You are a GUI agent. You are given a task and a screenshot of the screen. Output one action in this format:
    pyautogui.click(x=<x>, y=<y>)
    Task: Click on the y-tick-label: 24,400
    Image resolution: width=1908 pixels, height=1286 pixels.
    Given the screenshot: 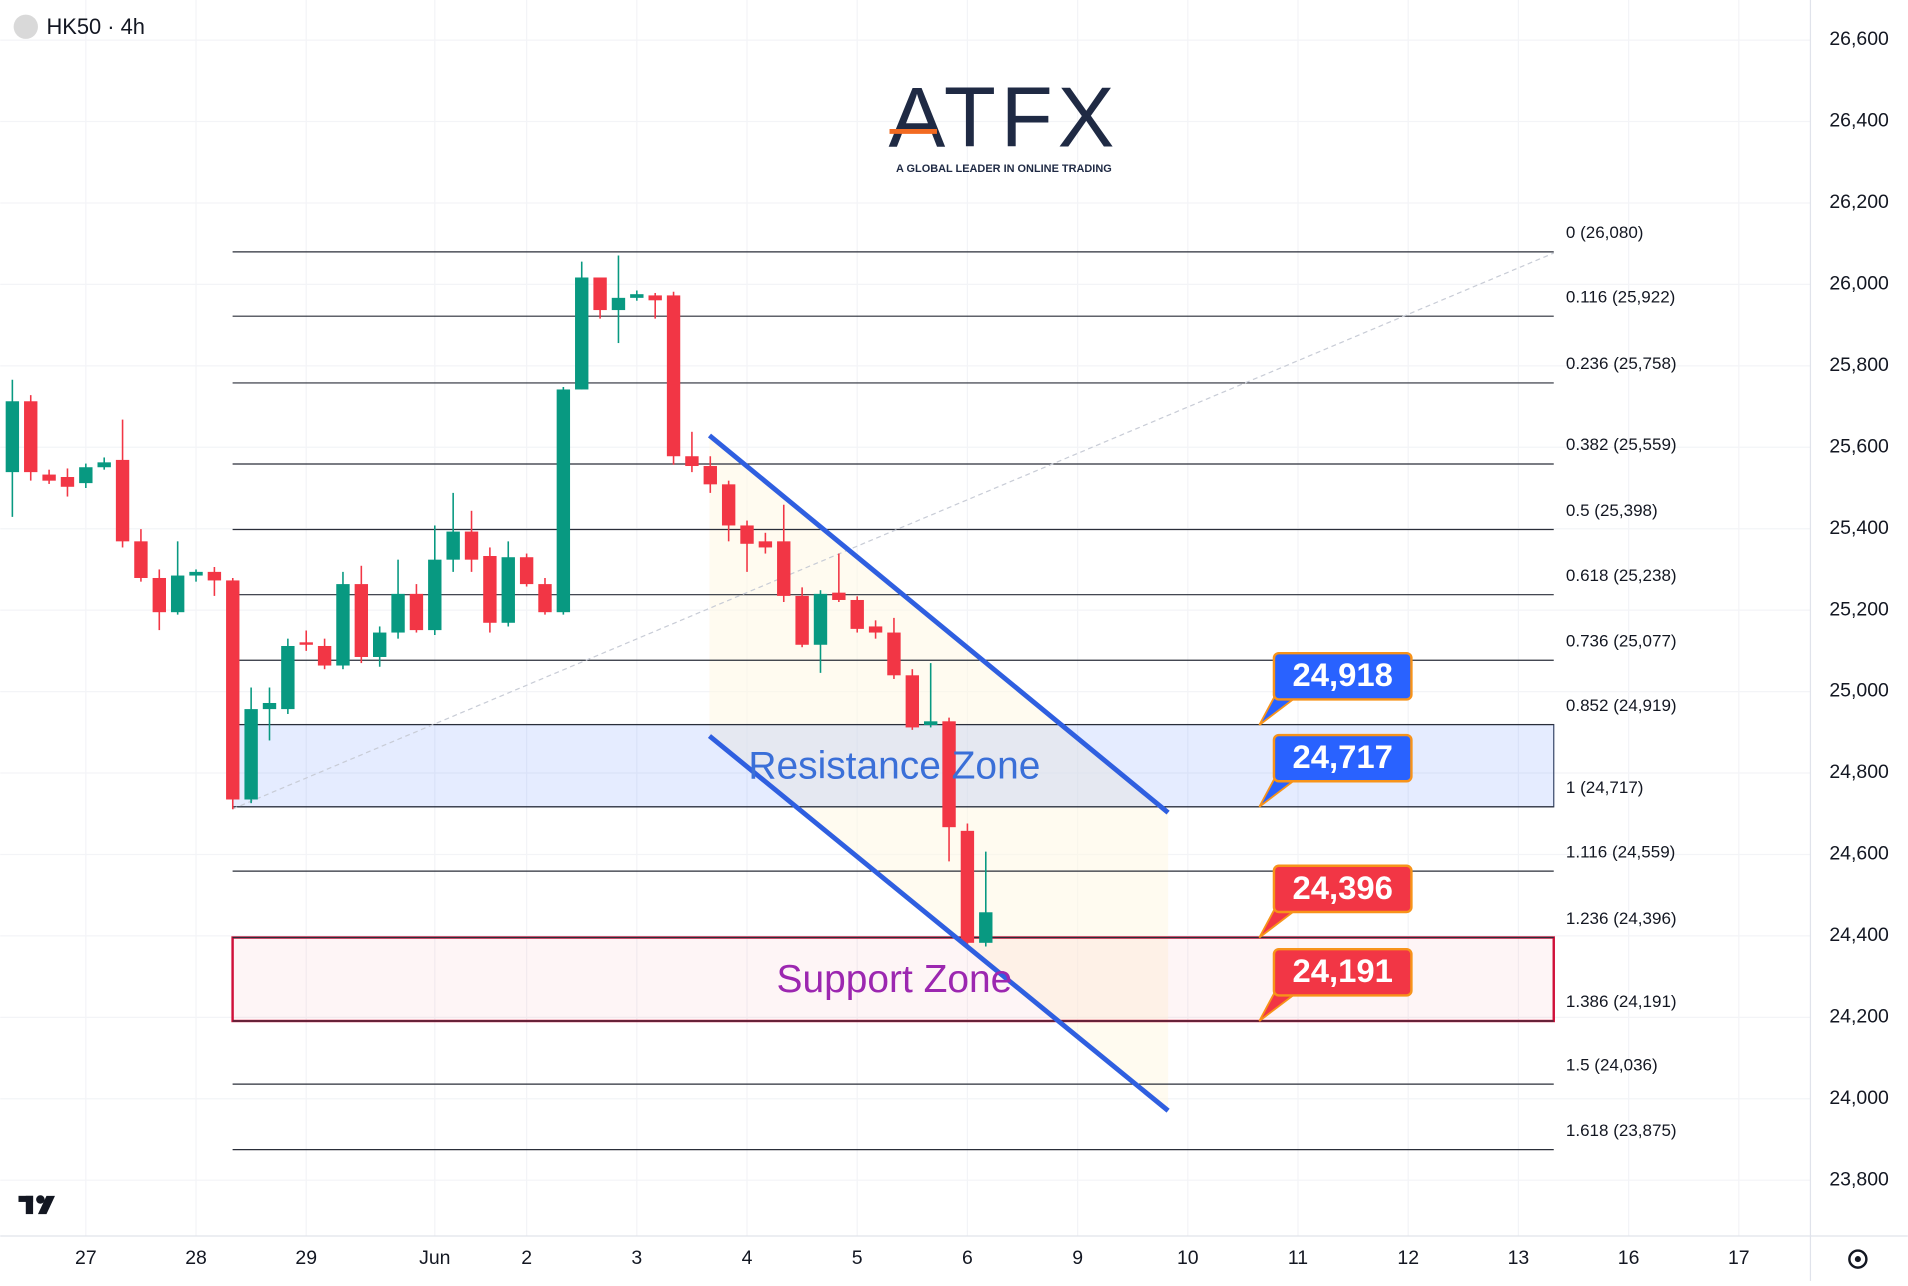 What is the action you would take?
    pyautogui.click(x=1859, y=935)
    